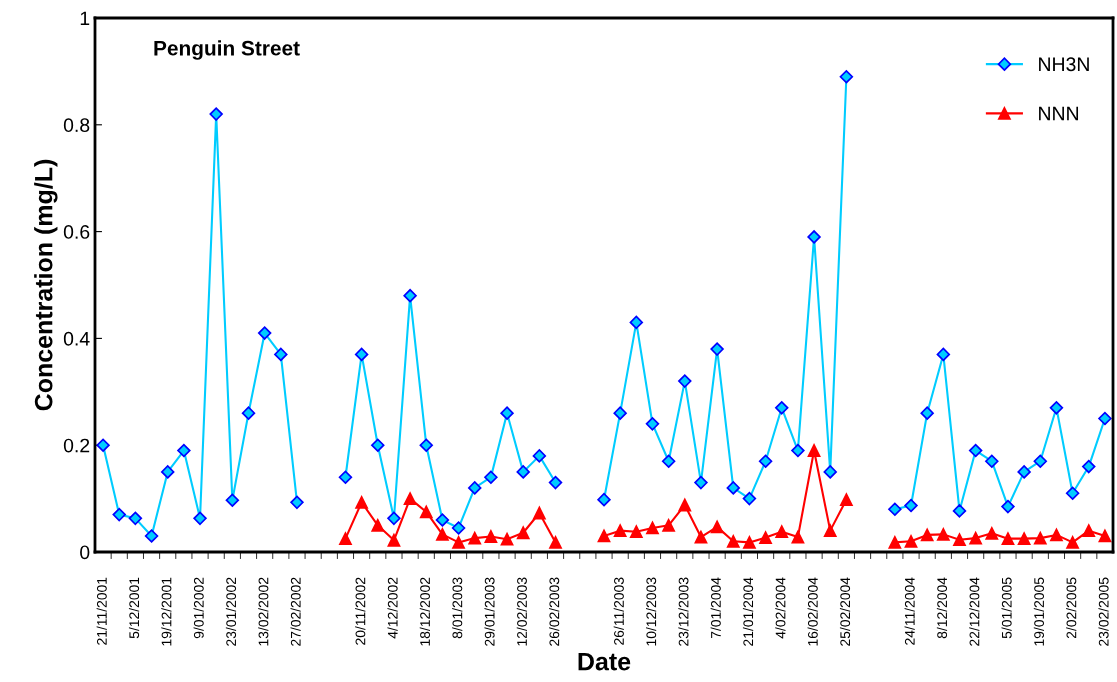 The width and height of the screenshot is (1117, 682). What do you see at coordinates (85, 18) in the screenshot?
I see `y-tick-label: 1` at bounding box center [85, 18].